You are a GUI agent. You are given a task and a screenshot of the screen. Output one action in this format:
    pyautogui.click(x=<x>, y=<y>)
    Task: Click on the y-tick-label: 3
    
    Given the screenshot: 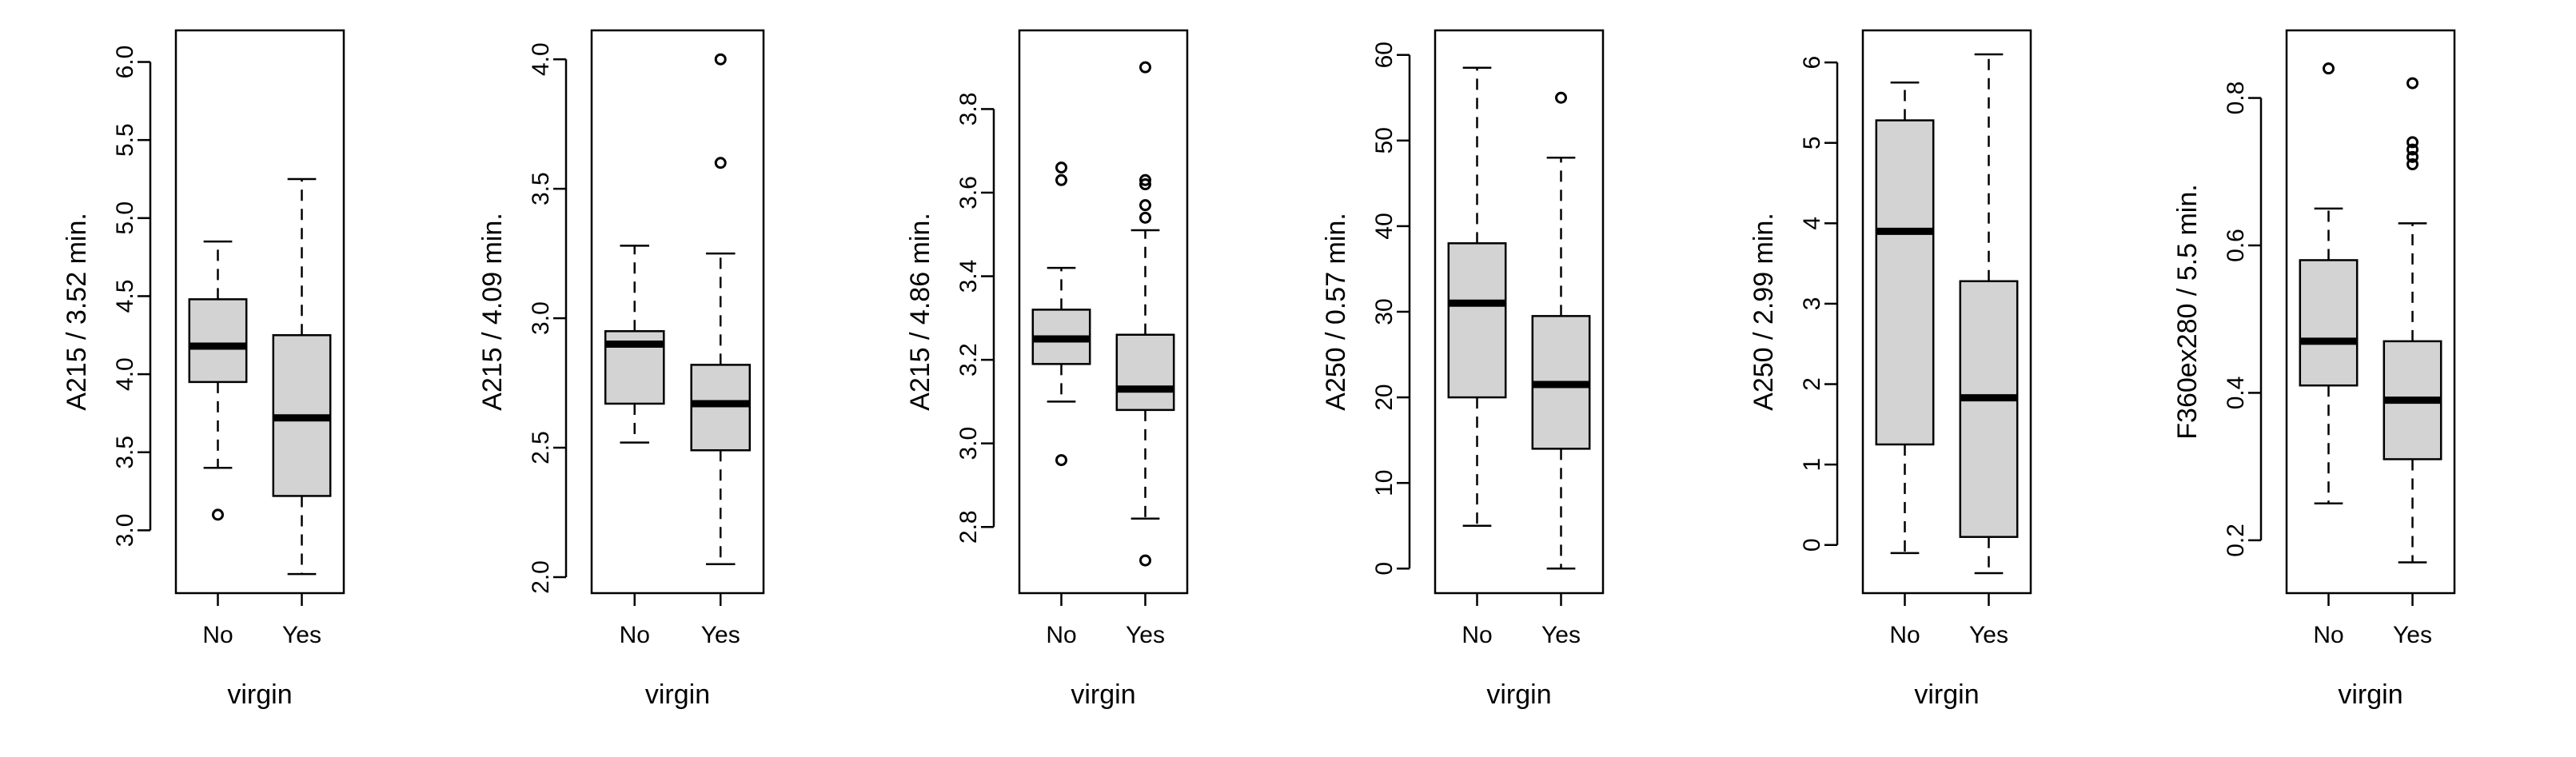 What is the action you would take?
    pyautogui.click(x=1812, y=304)
    